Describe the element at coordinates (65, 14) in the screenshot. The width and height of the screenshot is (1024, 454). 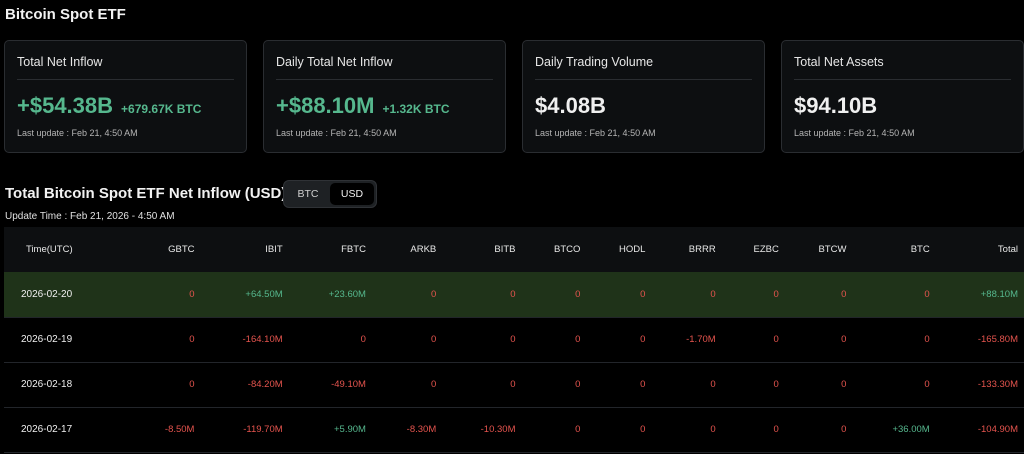
I see `page-title: Bitcoin Spot ETF` at that location.